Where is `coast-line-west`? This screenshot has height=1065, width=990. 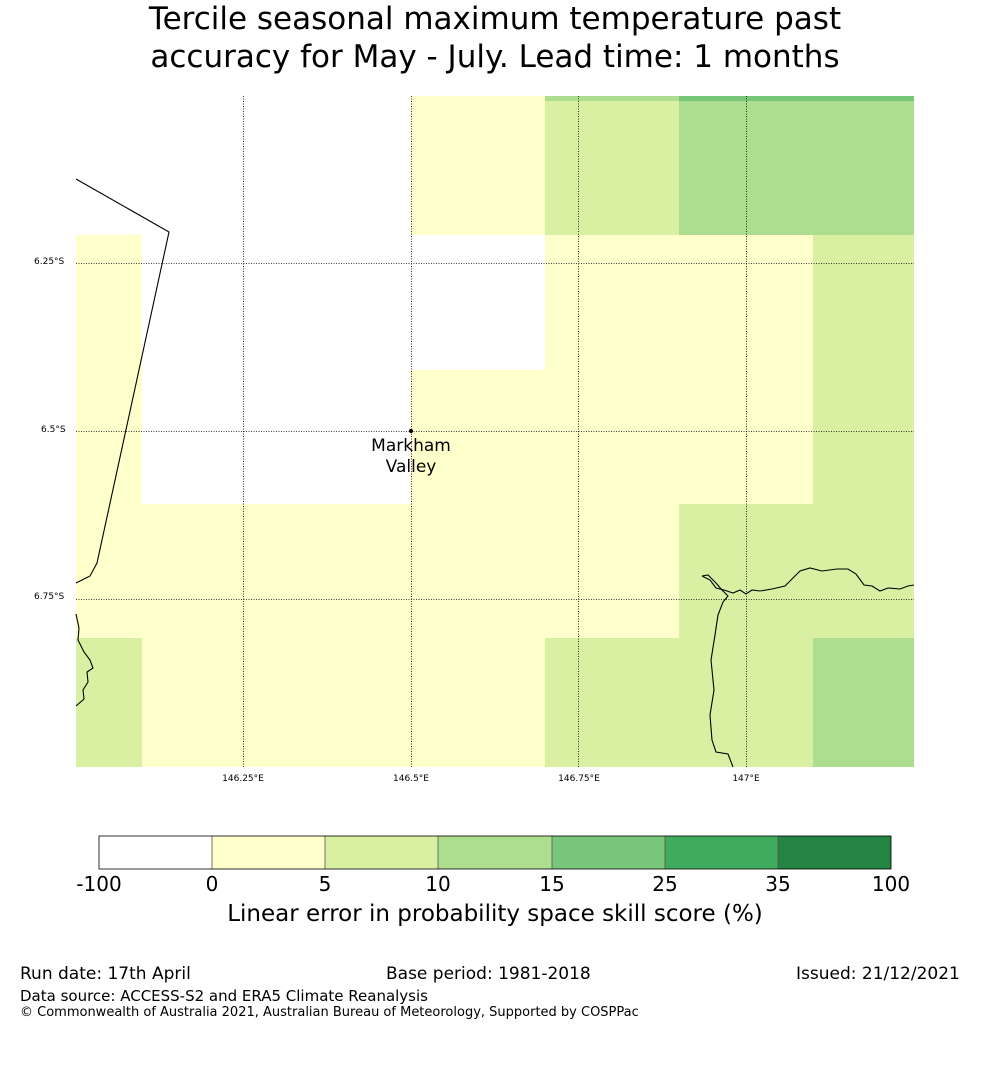 coast-line-west is located at coordinates (84, 660).